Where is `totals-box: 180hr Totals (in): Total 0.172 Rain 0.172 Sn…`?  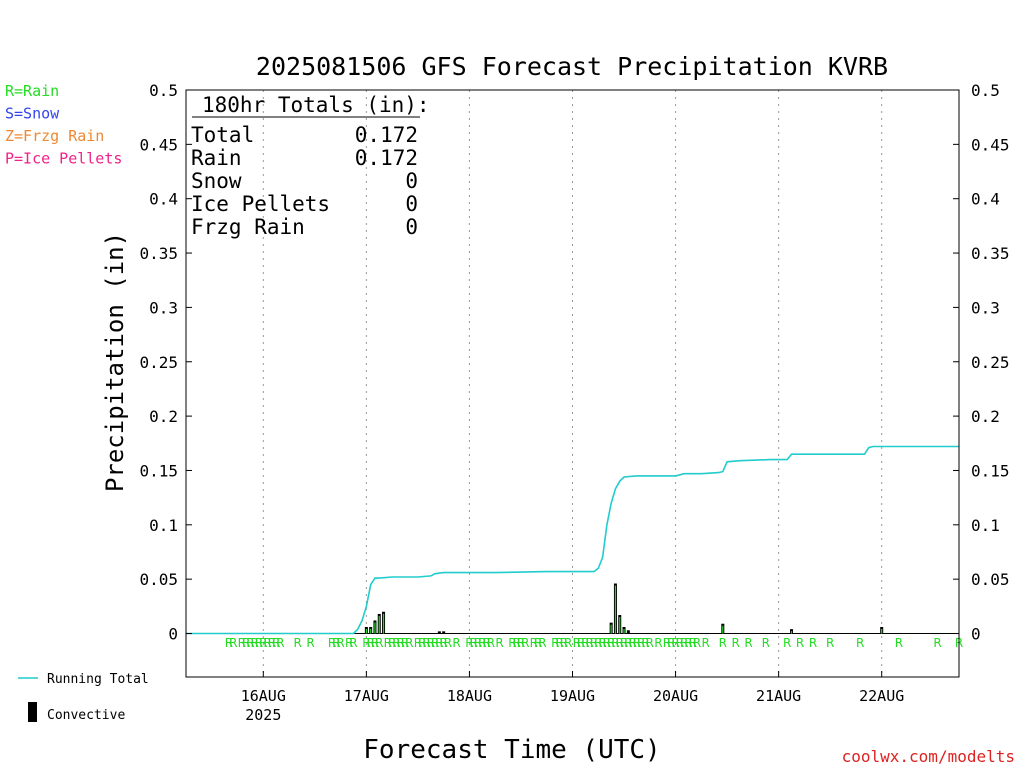
totals-box: 180hr Totals (in): Total 0.172 Rain 0.172 Sn… is located at coordinates (310, 166).